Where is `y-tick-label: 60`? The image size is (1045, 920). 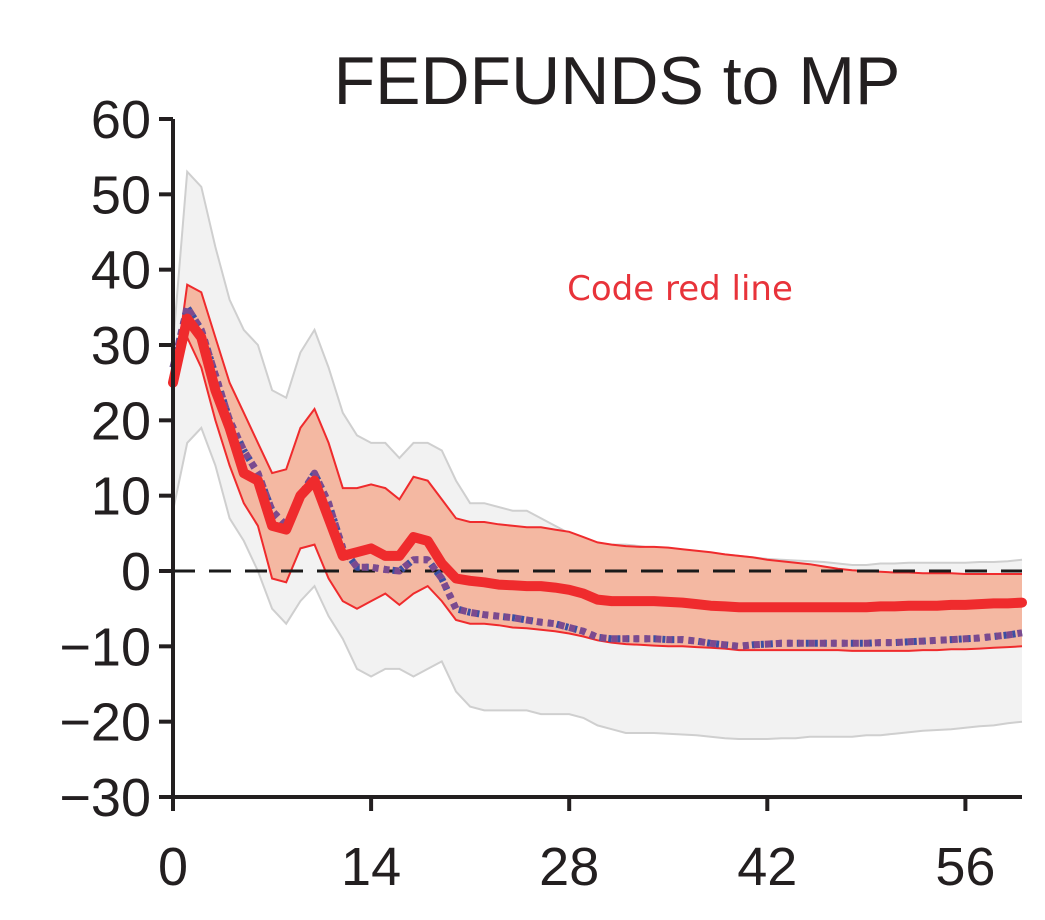 y-tick-label: 60 is located at coordinates (121, 120).